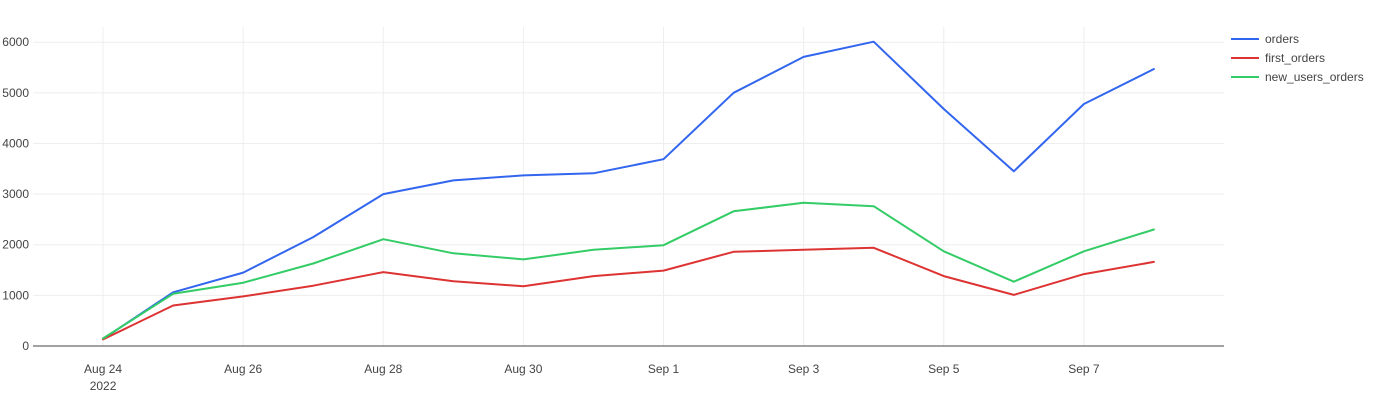  I want to click on x-tick-label: Sep 1, so click(664, 369).